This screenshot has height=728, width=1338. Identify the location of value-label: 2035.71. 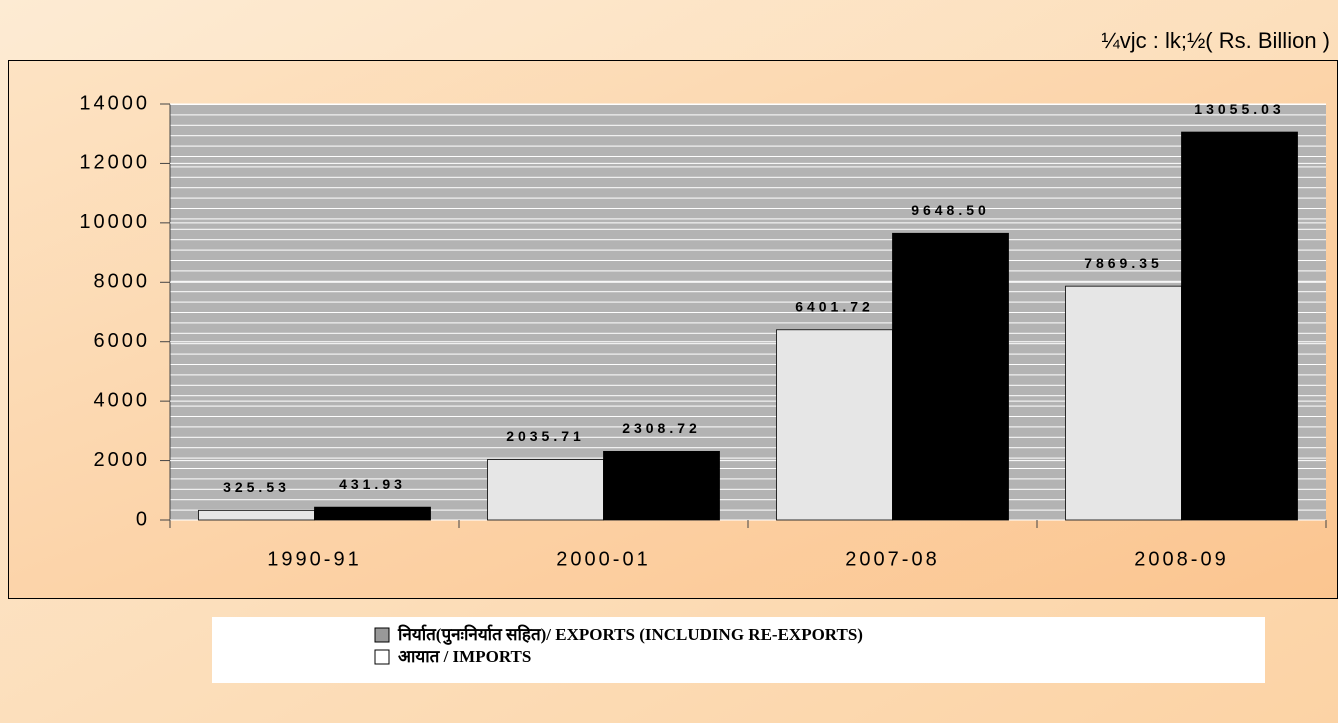
(545, 436).